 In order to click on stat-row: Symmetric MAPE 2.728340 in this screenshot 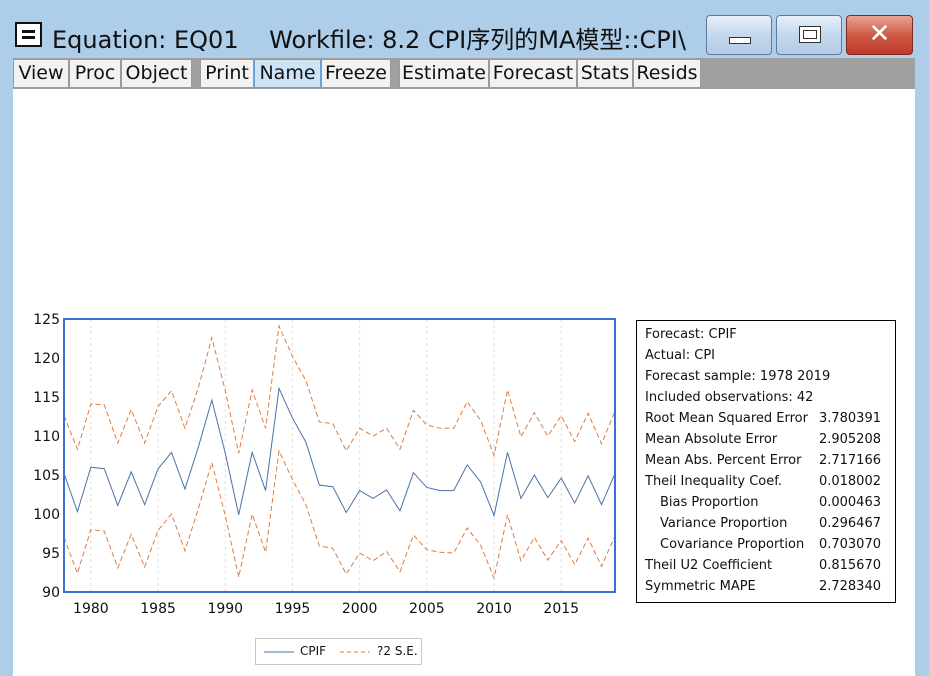, I will do `click(763, 589)`.